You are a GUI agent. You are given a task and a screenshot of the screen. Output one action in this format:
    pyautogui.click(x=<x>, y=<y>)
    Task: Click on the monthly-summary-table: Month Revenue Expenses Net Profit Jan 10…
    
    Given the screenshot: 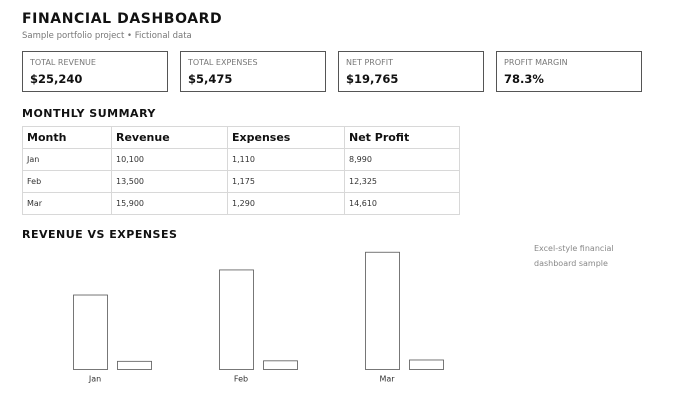 What is the action you would take?
    pyautogui.click(x=241, y=170)
    